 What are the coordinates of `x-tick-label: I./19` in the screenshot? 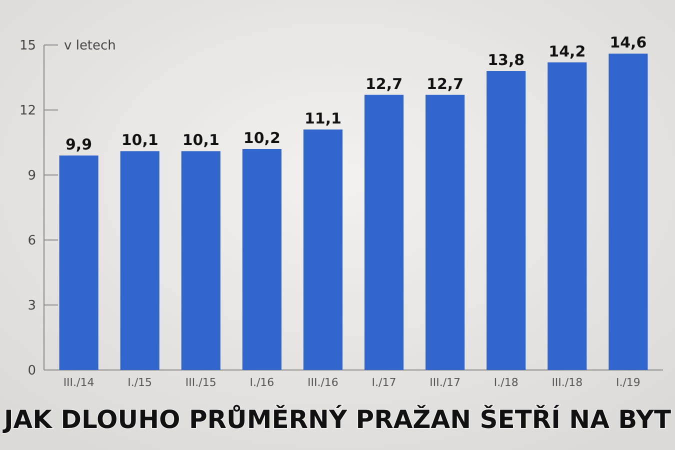 It's located at (628, 382).